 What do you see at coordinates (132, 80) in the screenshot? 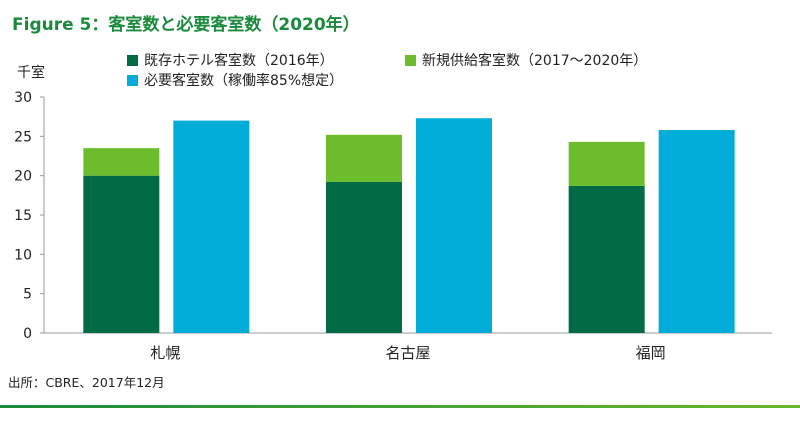
I see `legend-swatch-required` at bounding box center [132, 80].